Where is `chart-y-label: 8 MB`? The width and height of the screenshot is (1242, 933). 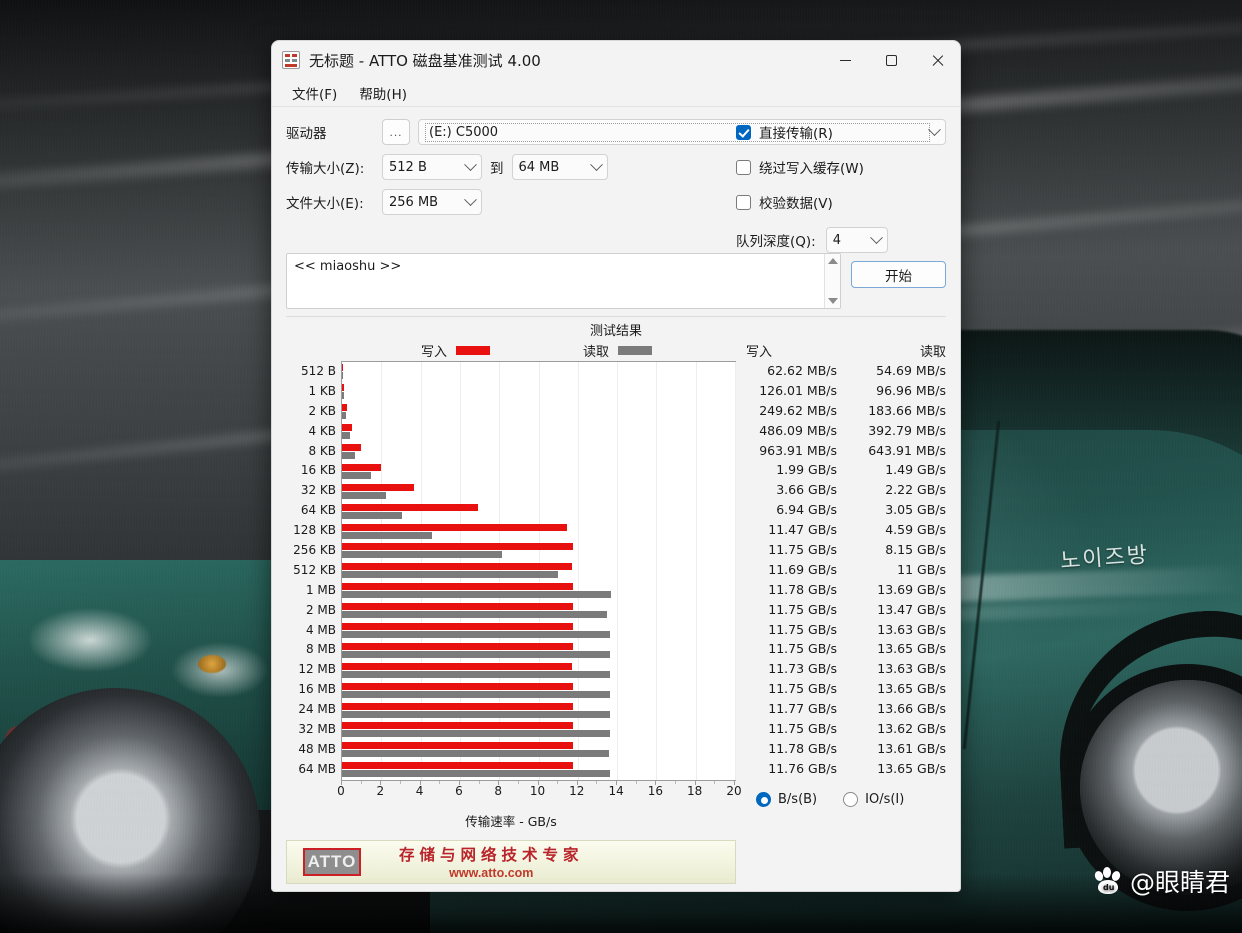
chart-y-label: 8 MB is located at coordinates (320, 649).